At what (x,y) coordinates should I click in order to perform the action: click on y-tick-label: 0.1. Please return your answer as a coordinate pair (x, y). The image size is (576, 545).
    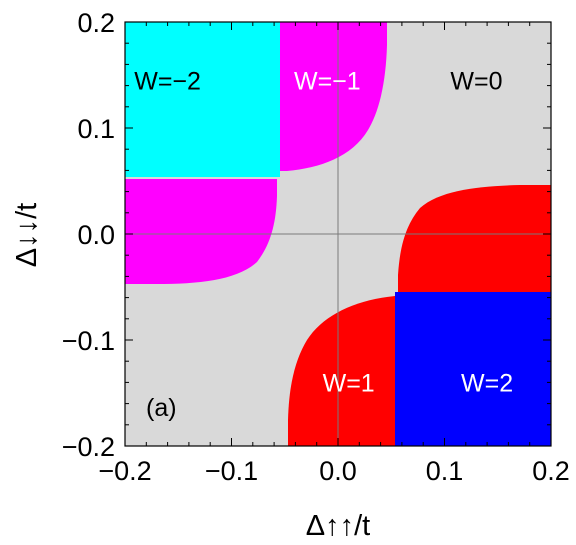
    Looking at the image, I should click on (96, 129).